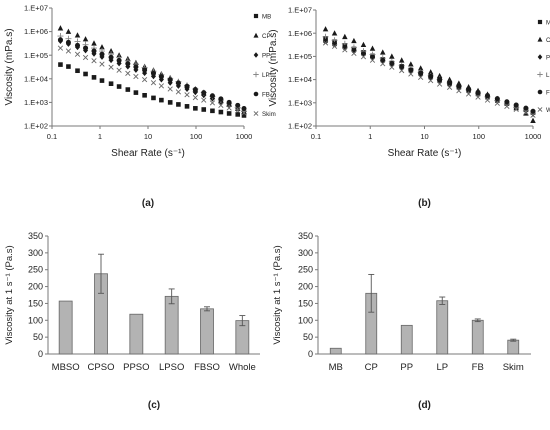 This screenshot has width=550, height=430. What do you see at coordinates (424, 405) in the screenshot?
I see `panel-label: (d)` at bounding box center [424, 405].